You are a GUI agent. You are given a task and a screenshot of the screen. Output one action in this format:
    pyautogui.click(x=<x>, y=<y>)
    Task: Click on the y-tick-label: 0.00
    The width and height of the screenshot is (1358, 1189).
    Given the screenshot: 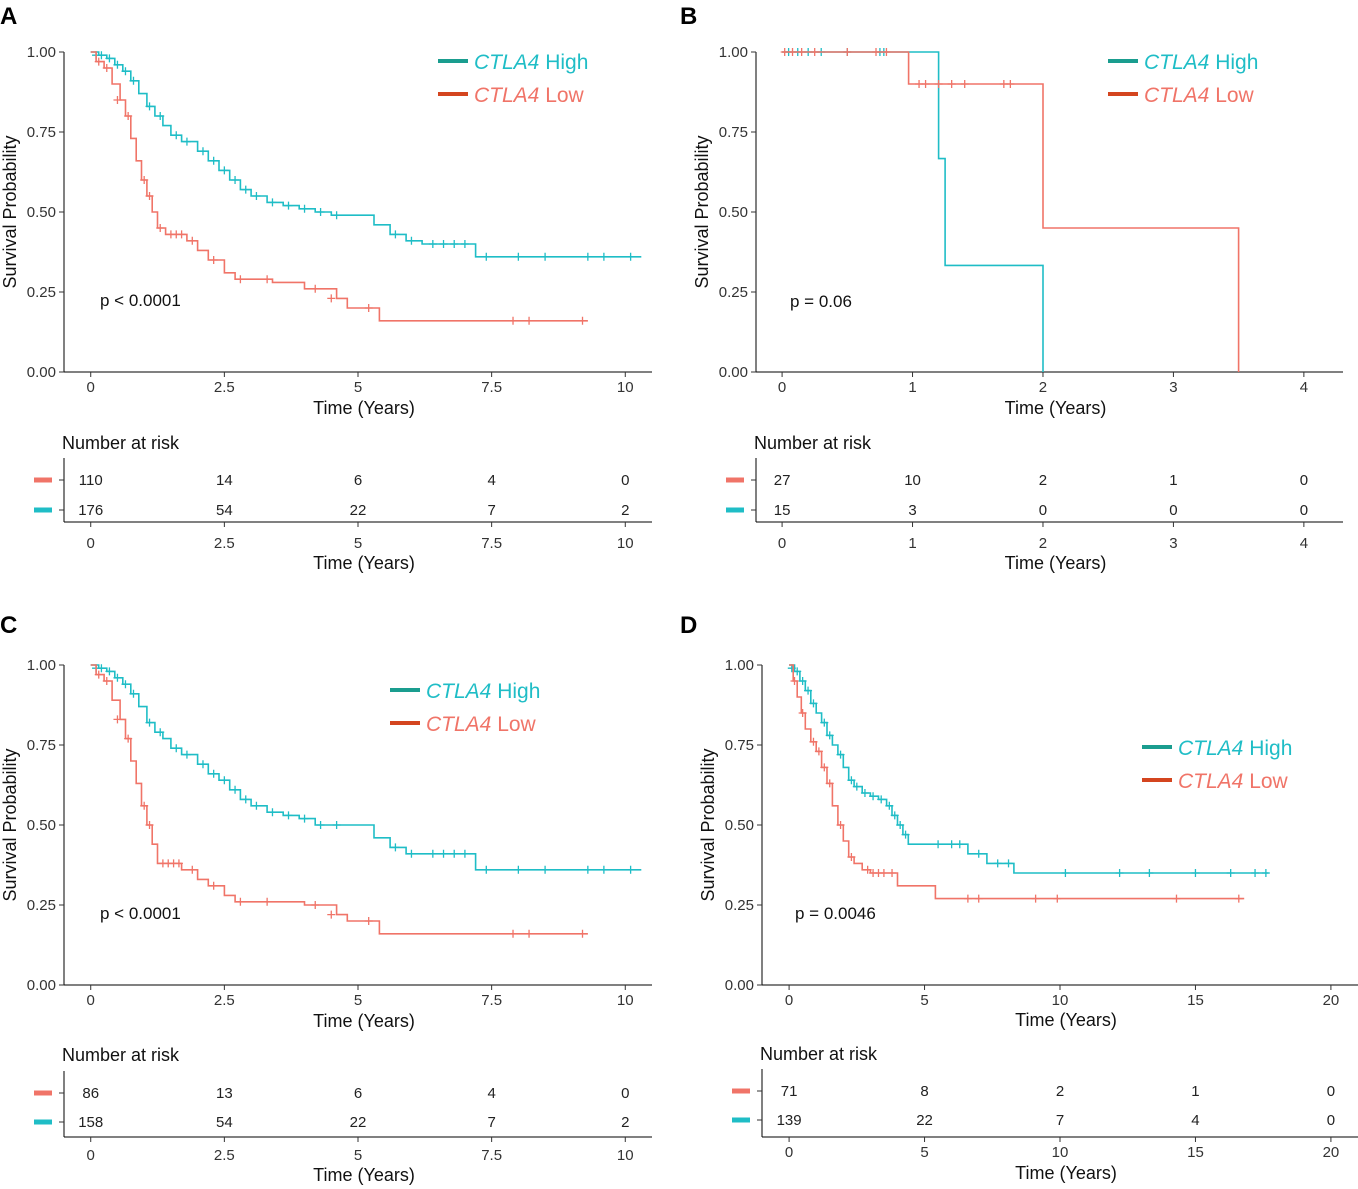 What is the action you would take?
    pyautogui.click(x=739, y=985)
    